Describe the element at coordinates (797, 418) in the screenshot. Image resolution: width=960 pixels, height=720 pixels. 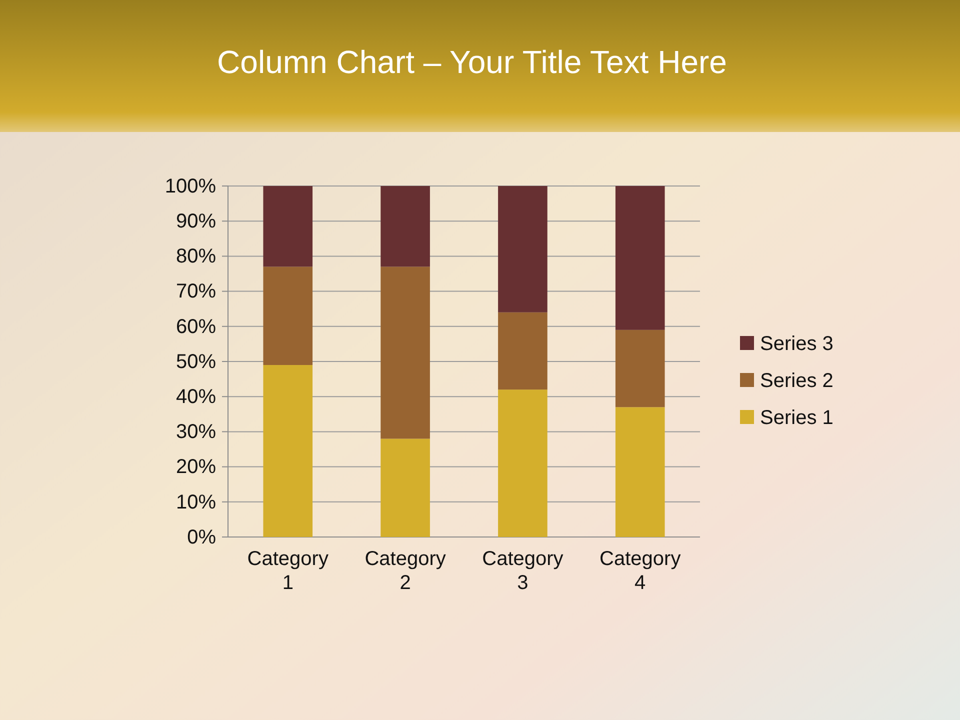
I see `legend-label: Series 1` at that location.